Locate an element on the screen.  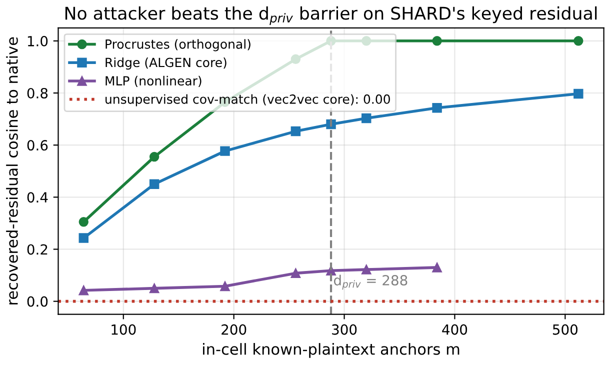
x-tick-label: 400 is located at coordinates (455, 329).